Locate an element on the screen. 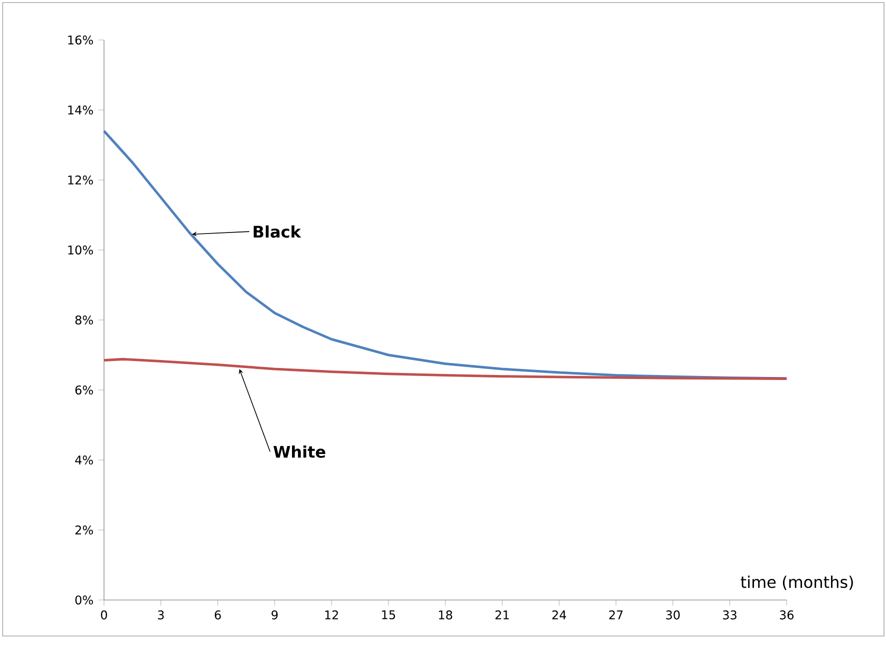  x-tick-label: 33 is located at coordinates (729, 615).